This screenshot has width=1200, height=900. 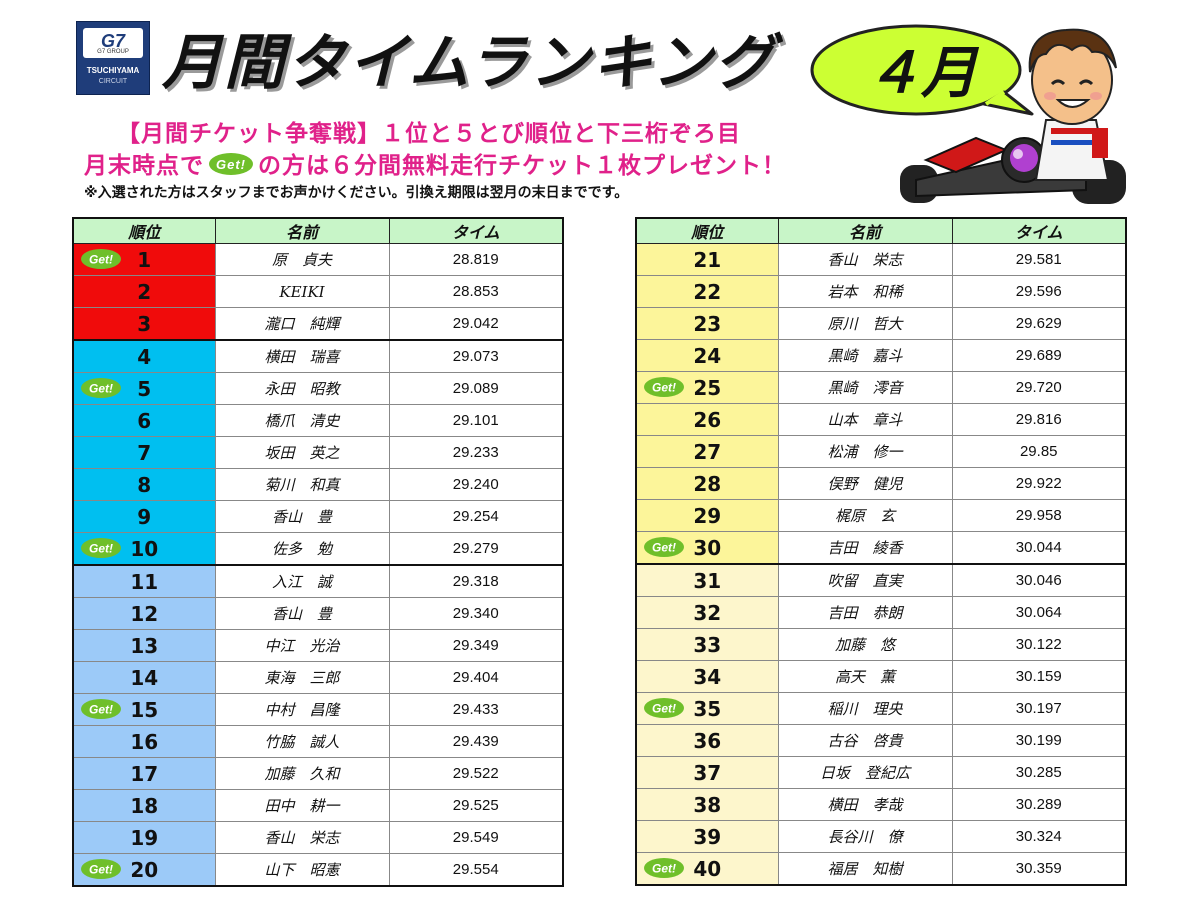 What do you see at coordinates (707, 644) in the screenshot?
I see `rank-cell: 33` at bounding box center [707, 644].